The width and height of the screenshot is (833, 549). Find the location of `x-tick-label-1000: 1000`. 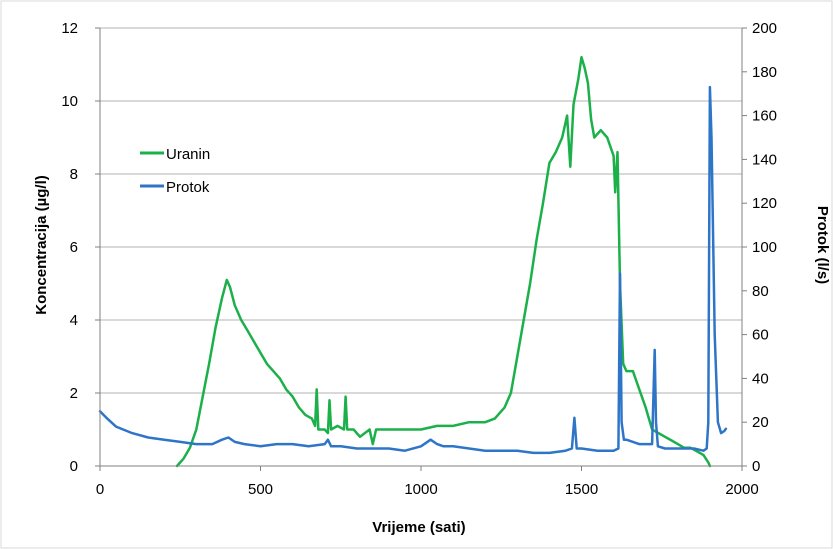

x-tick-label-1000: 1000 is located at coordinates (420, 489).